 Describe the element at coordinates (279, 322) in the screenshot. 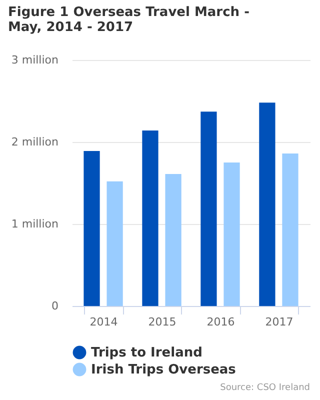

I see `x-tick-label: 2017` at that location.